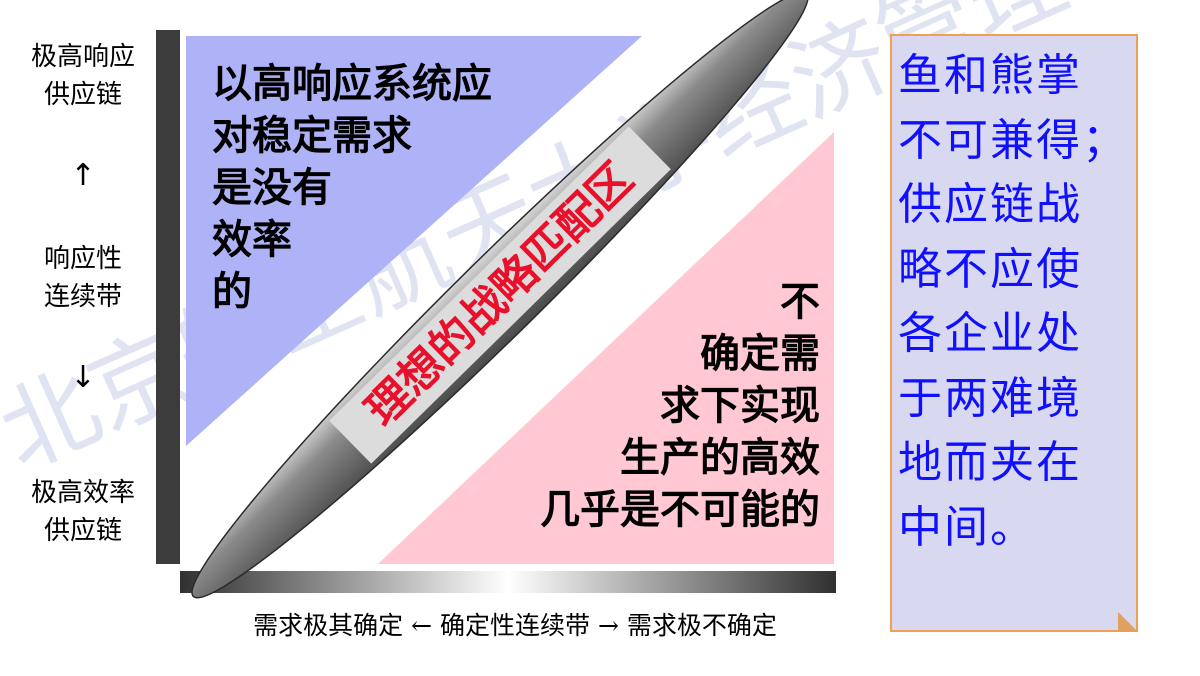 The width and height of the screenshot is (1200, 676). What do you see at coordinates (701, 625) in the screenshot?
I see `x-axis-right-label: 需求极不确定` at bounding box center [701, 625].